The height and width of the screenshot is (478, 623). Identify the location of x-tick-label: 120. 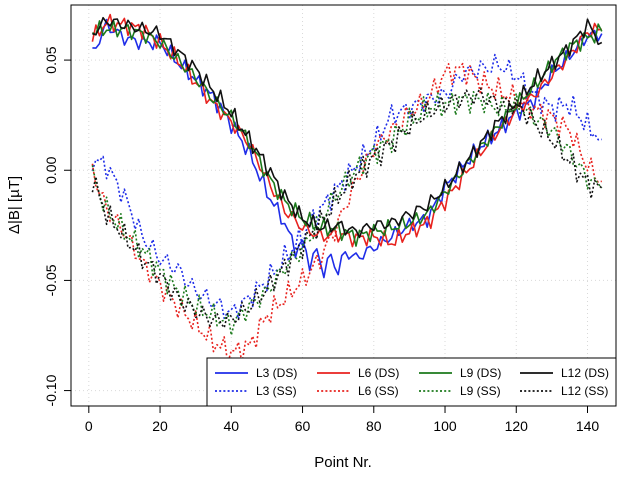
(517, 426).